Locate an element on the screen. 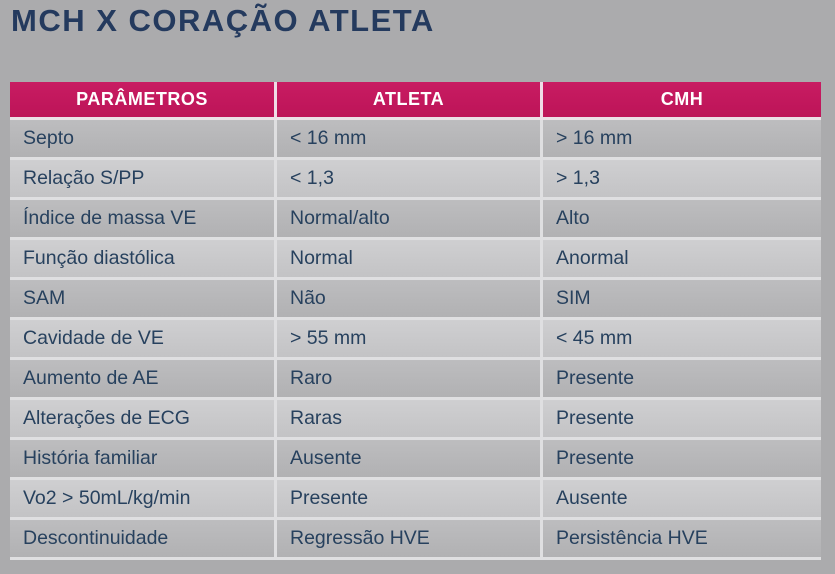 The width and height of the screenshot is (835, 574). table-row: Vo2 > 50mL/kg/min Presente Ausente is located at coordinates (415, 500).